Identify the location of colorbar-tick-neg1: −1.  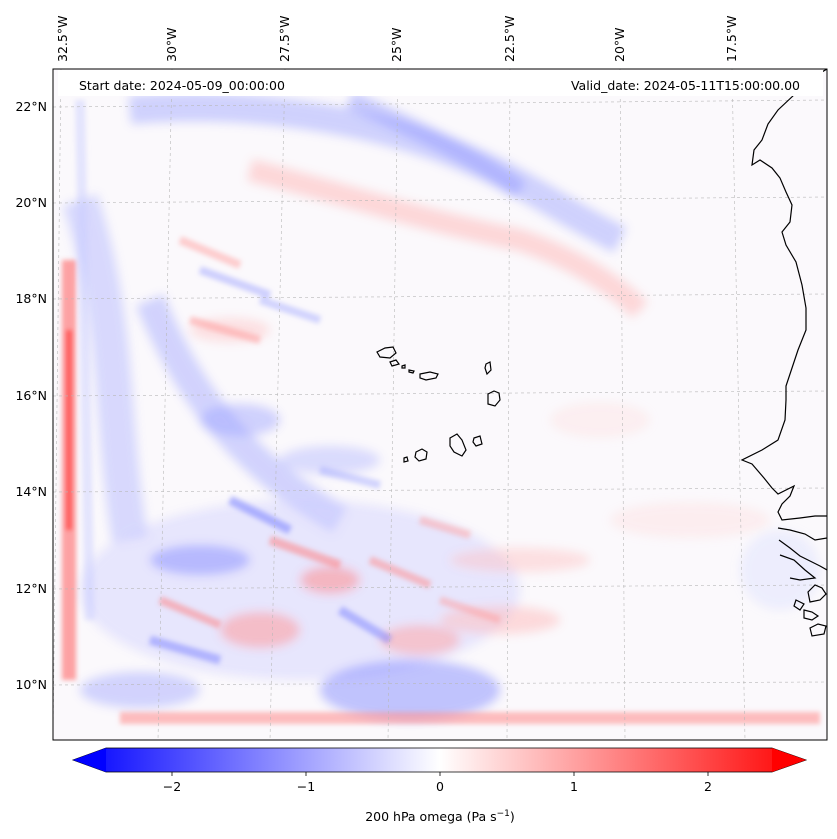
(306, 786).